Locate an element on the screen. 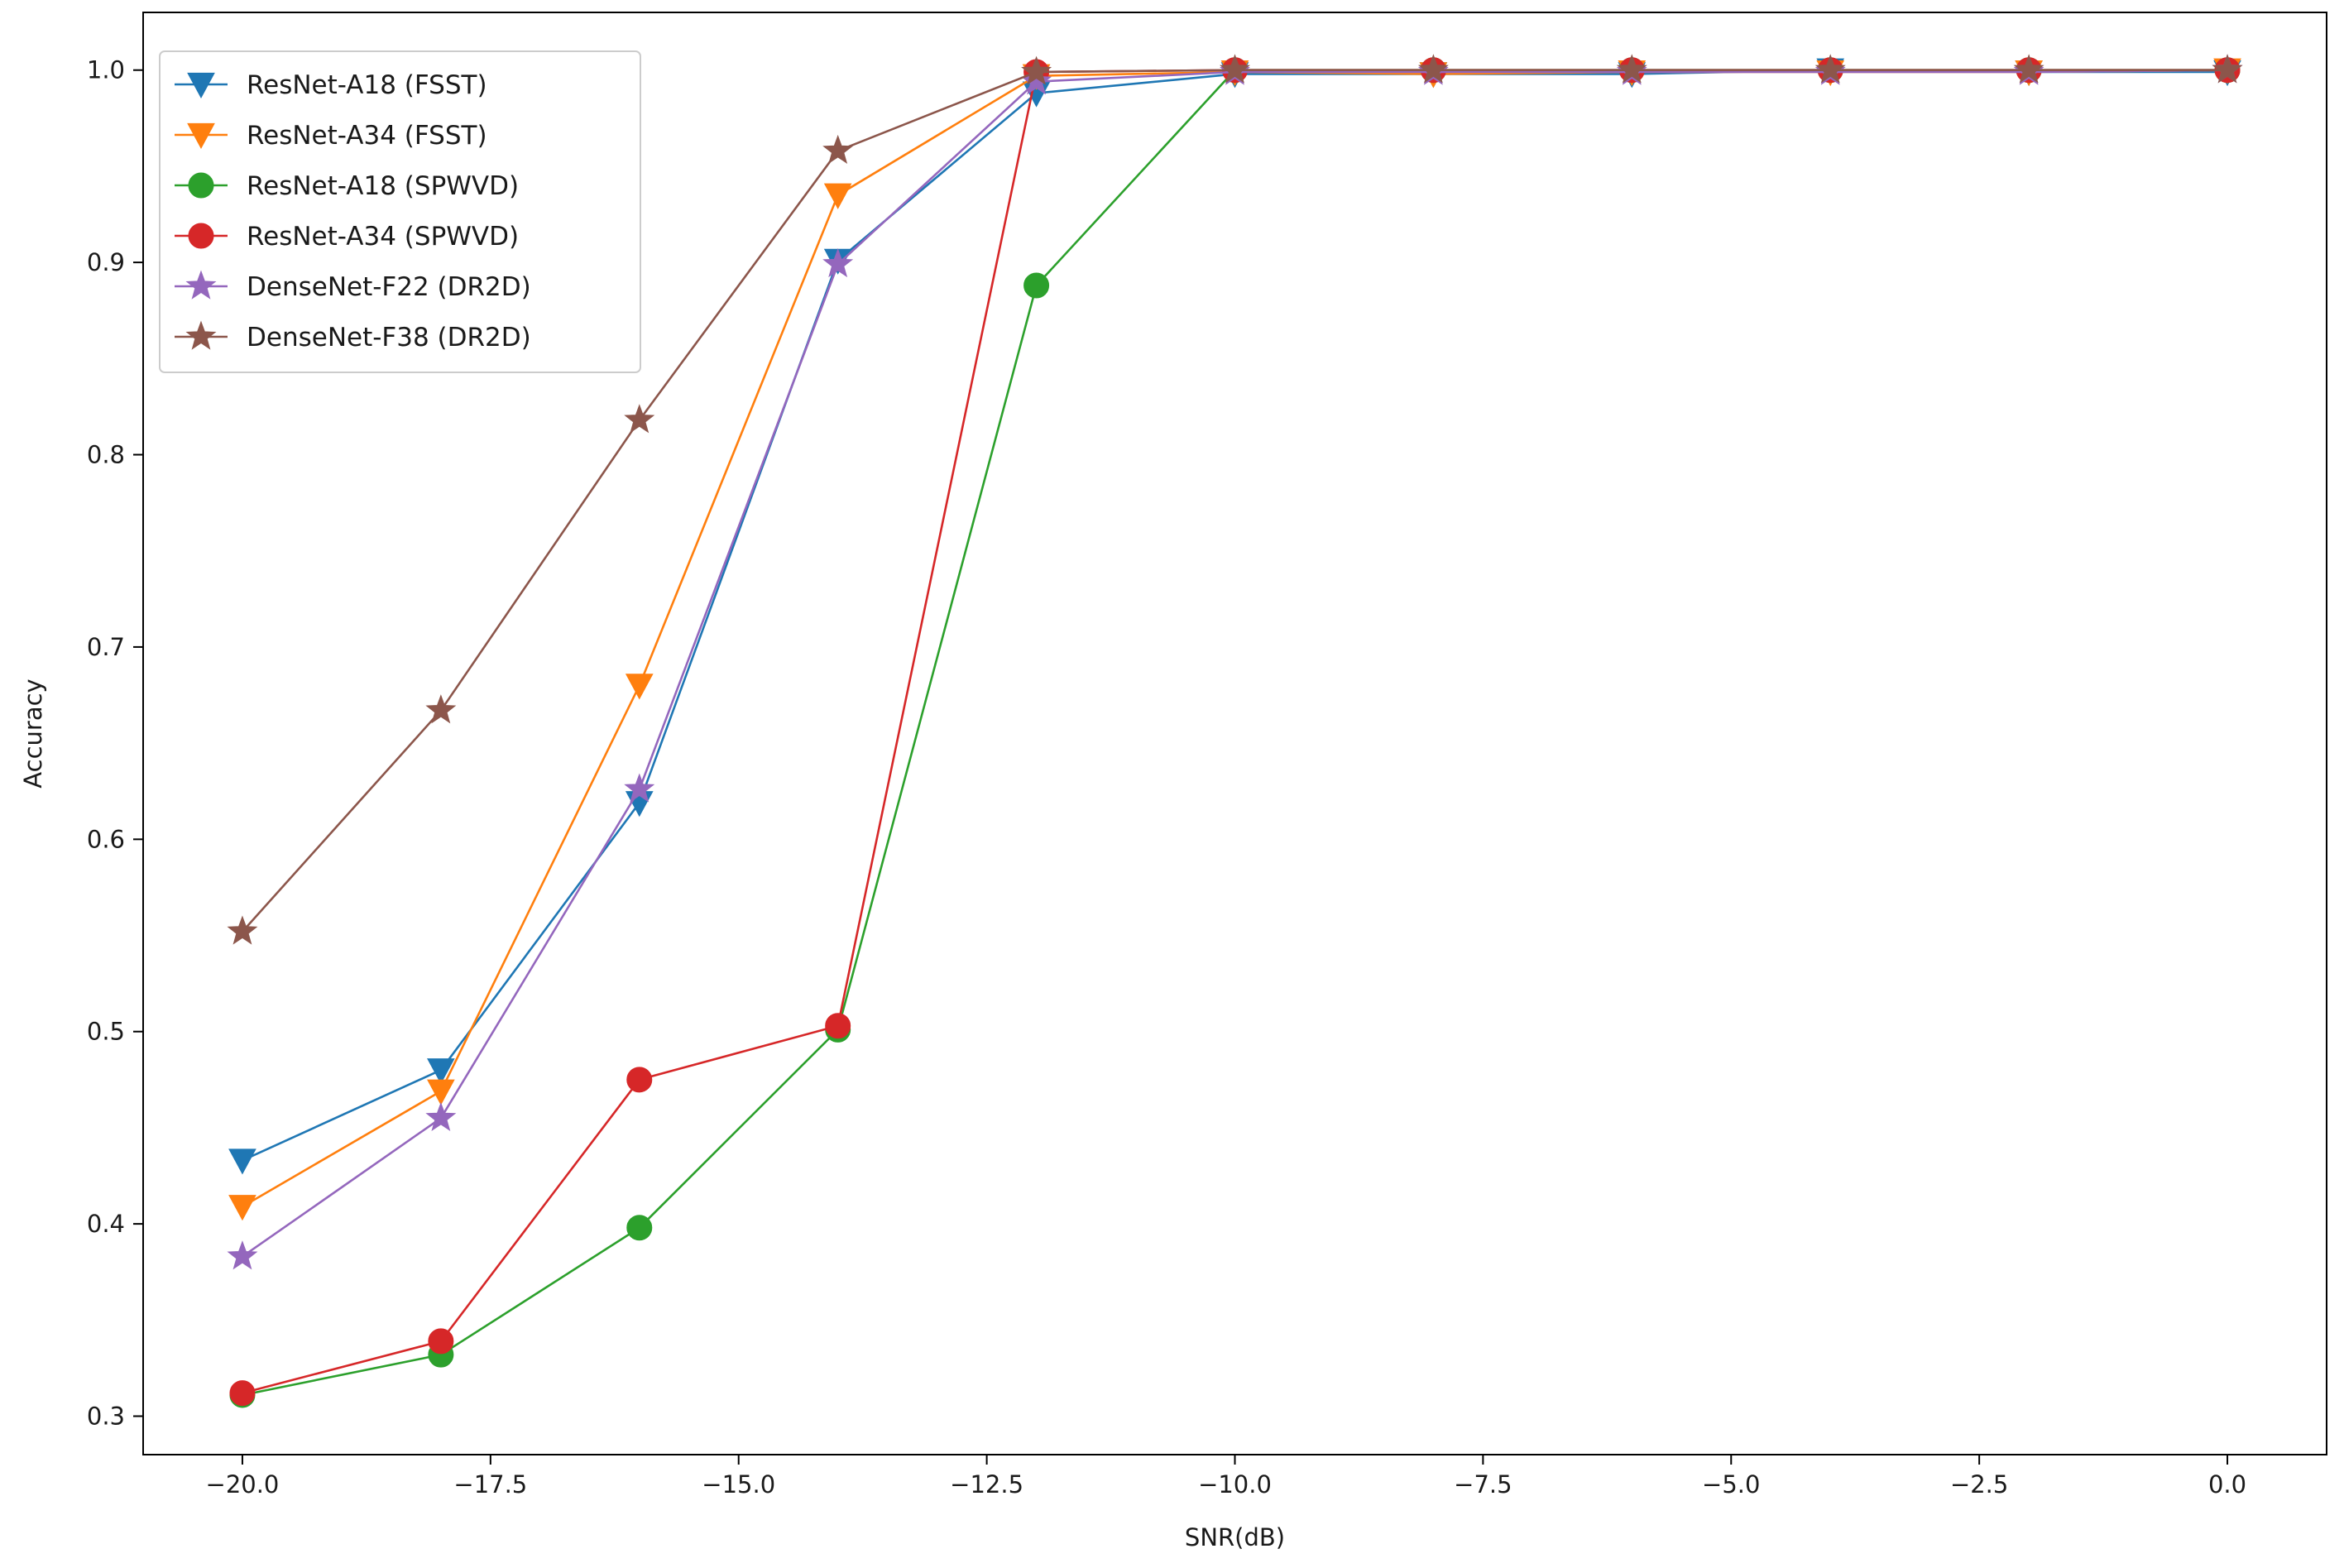 This screenshot has height=1568, width=2344. legend-label: ResNet-A34 (SPWVD) is located at coordinates (383, 237).